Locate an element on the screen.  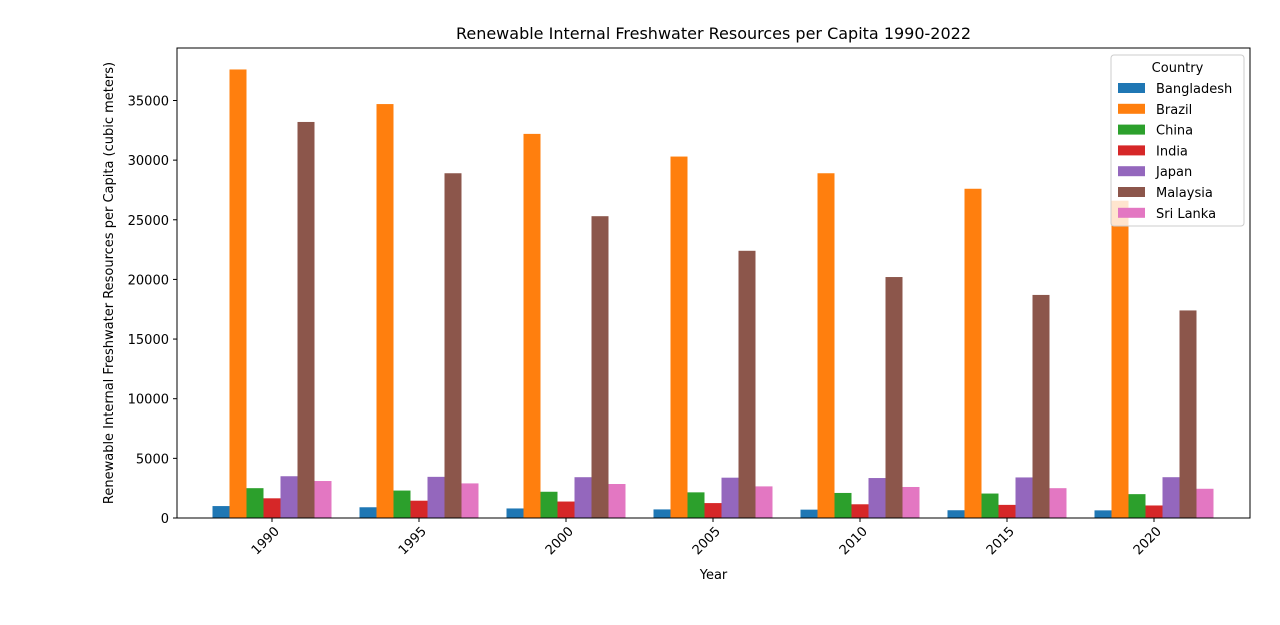
bar-china-2000 is located at coordinates (549, 504).